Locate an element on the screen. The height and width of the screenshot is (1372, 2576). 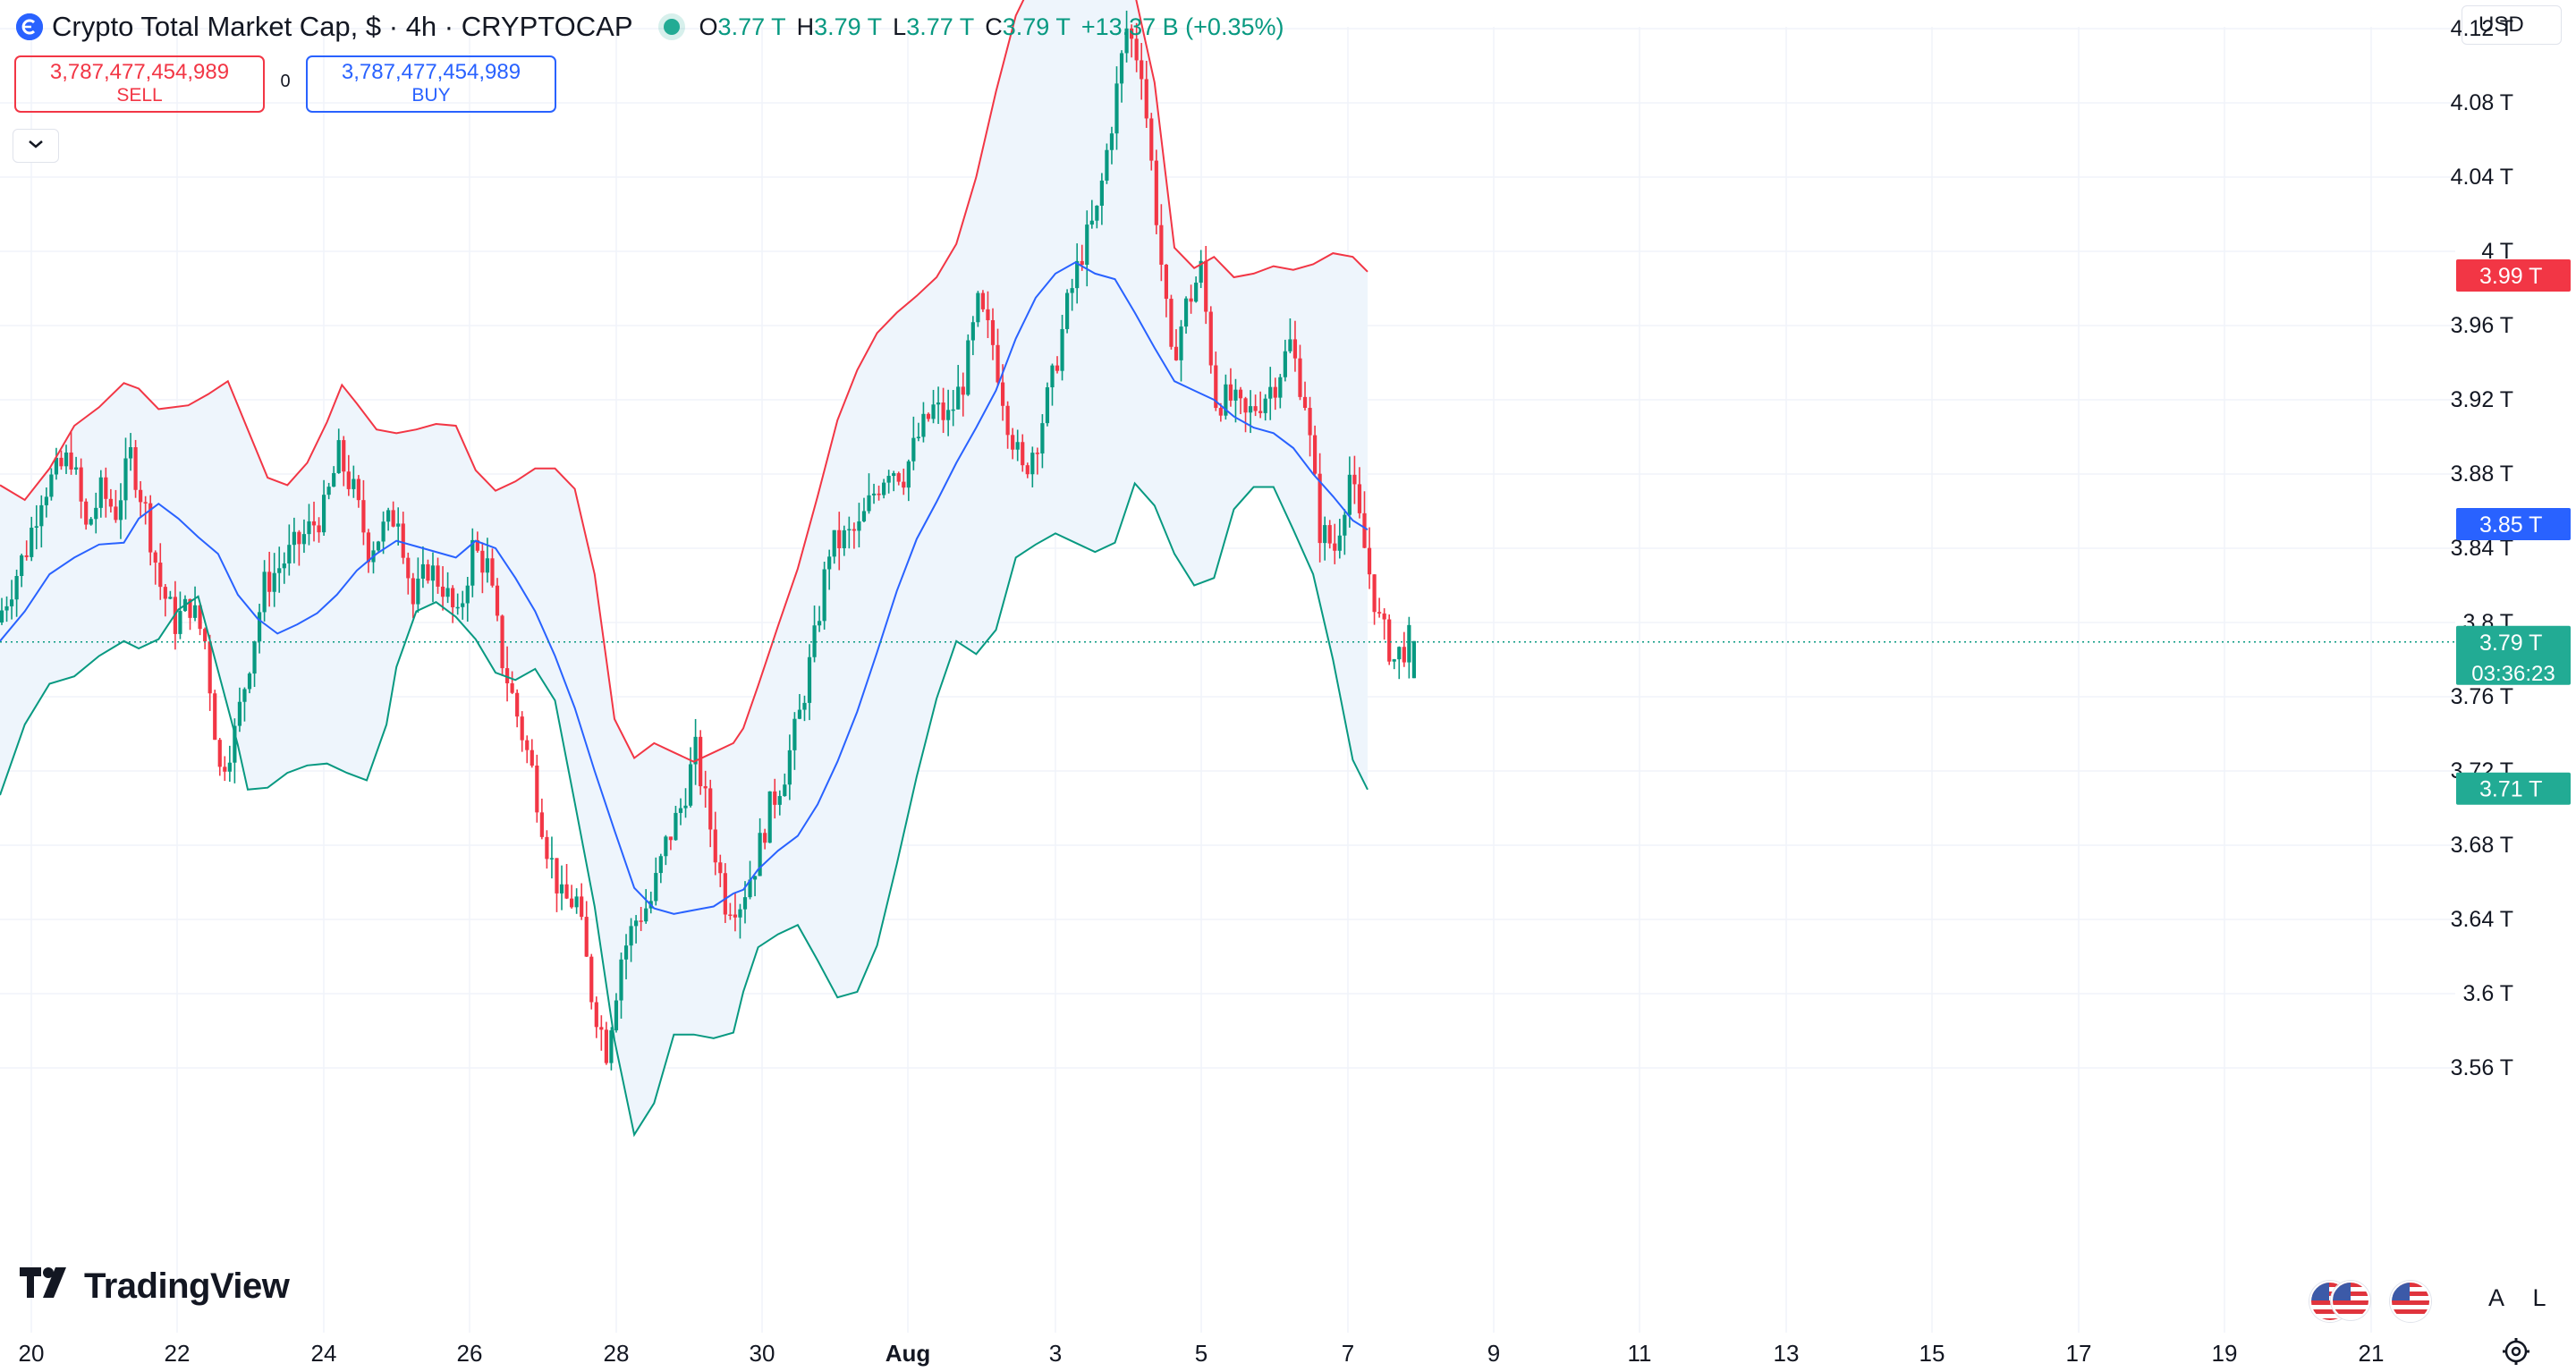
x-tick-label: 22 is located at coordinates (178, 1353).